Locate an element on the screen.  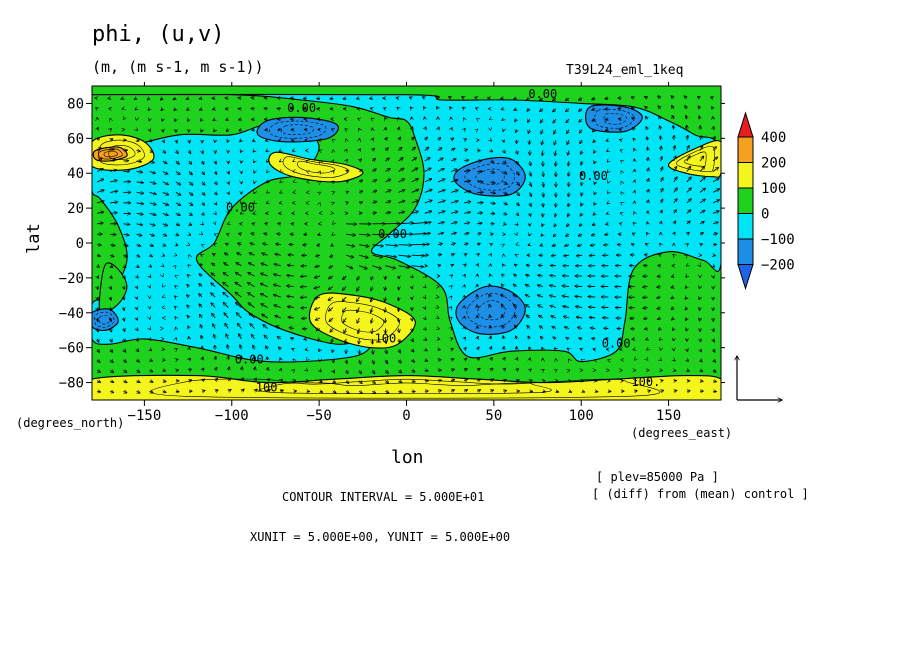
colorbar-cell-lt_m100 is located at coordinates (745, 251).